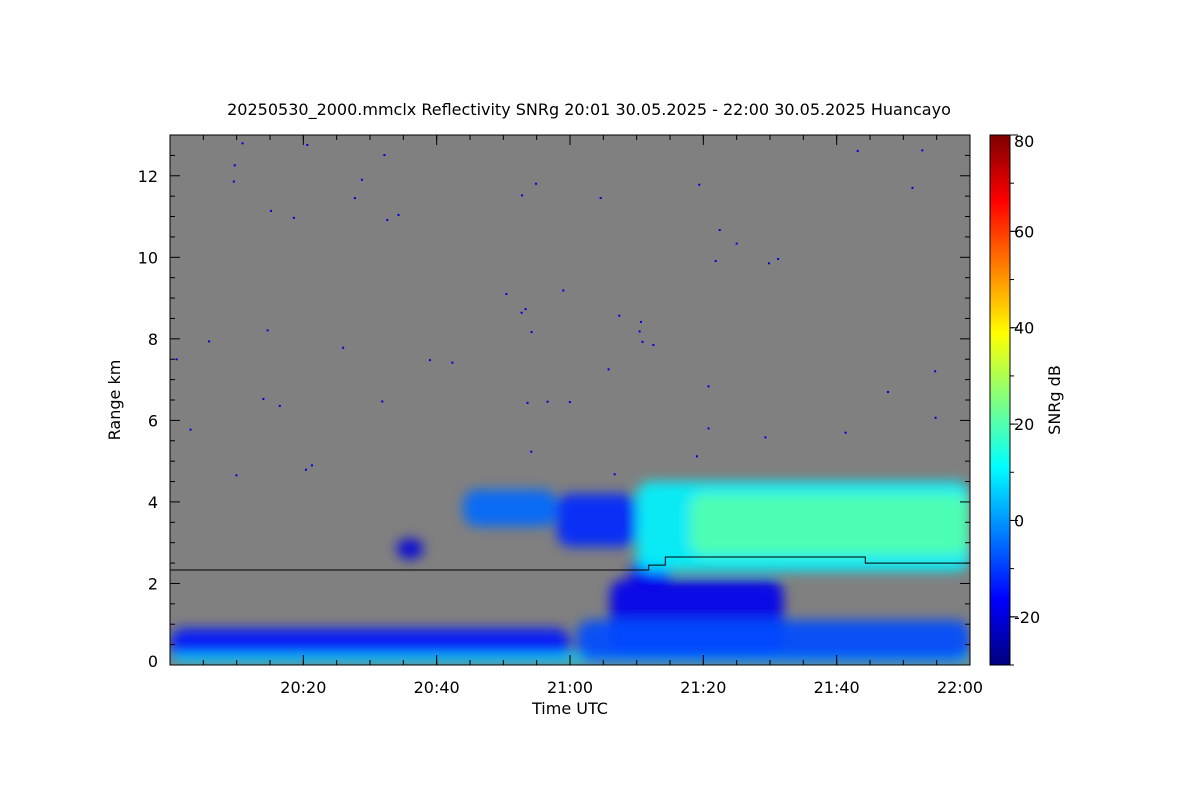 This screenshot has height=800, width=1200. What do you see at coordinates (114, 400) in the screenshot?
I see `y-axis-label: Range km` at bounding box center [114, 400].